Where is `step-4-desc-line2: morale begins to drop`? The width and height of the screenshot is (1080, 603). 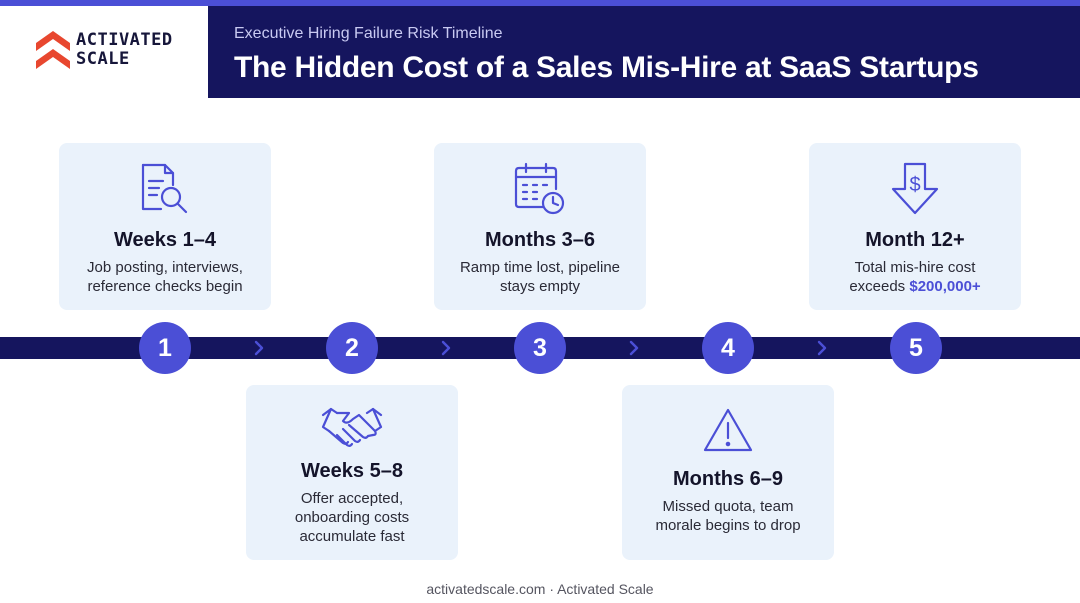
step-4-desc-line2: morale begins to drop is located at coordinates (728, 525).